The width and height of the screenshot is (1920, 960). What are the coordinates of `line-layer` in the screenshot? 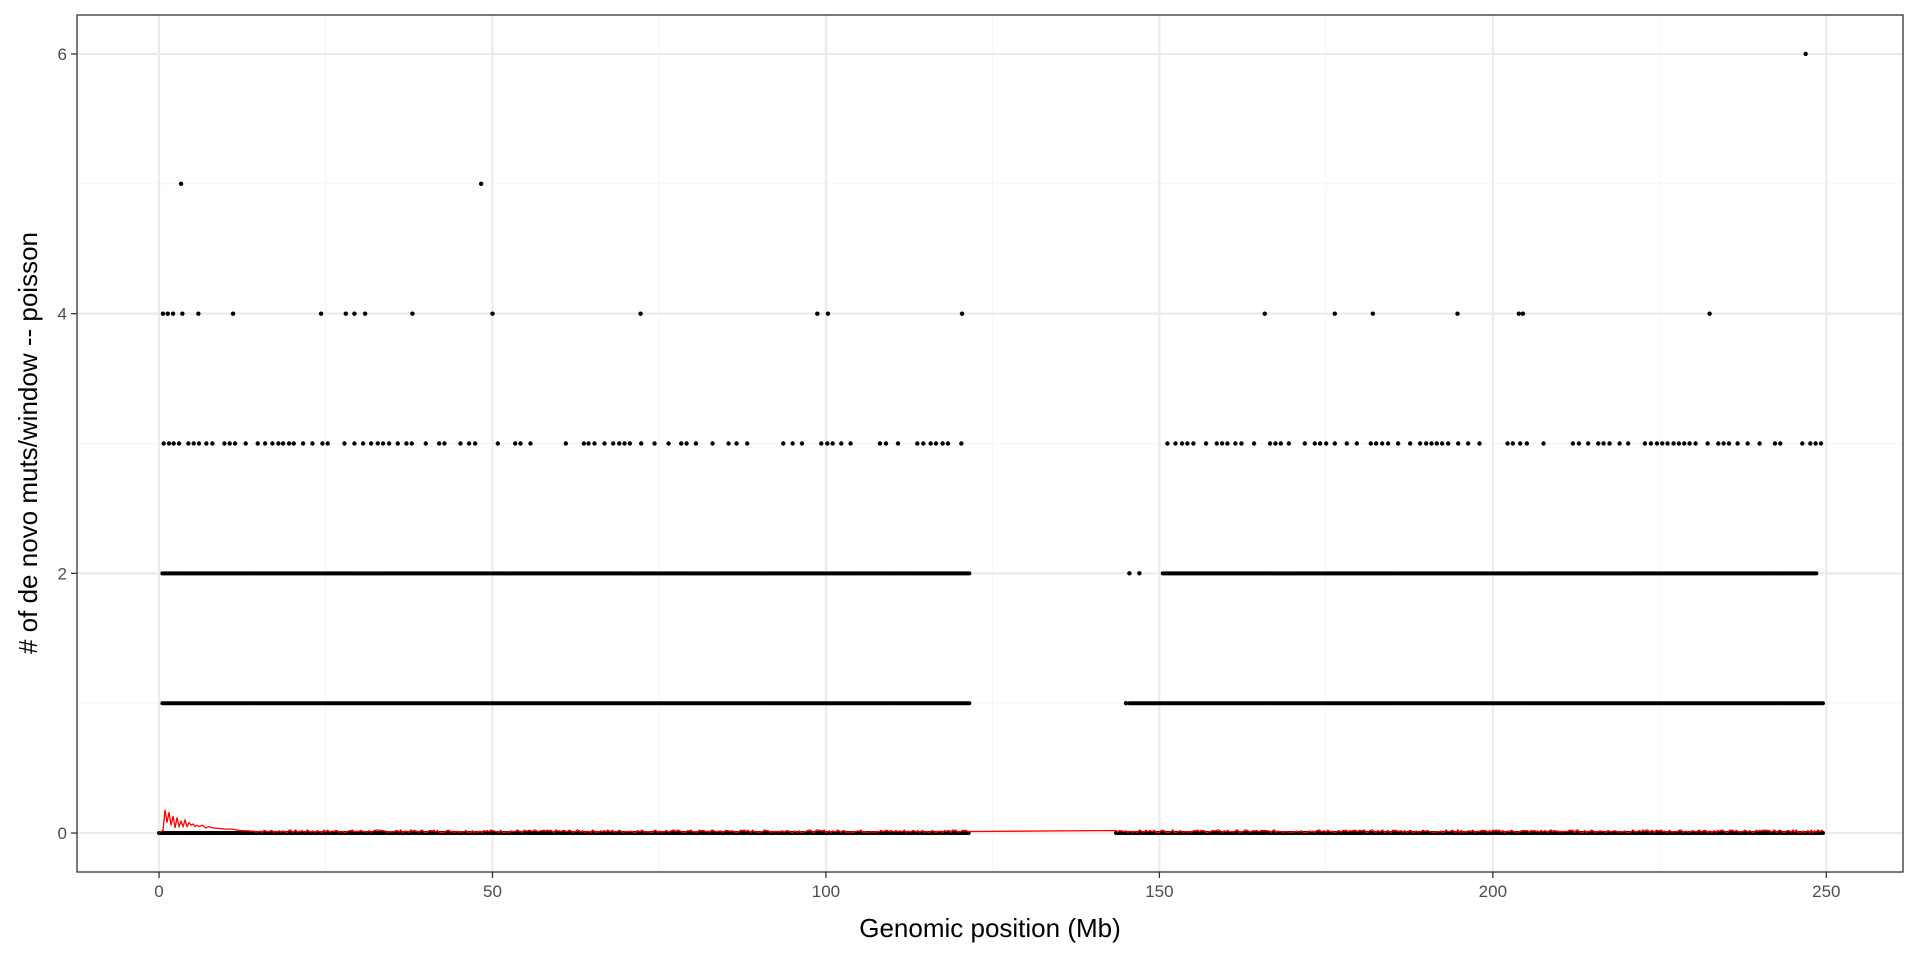 It's located at (991, 821).